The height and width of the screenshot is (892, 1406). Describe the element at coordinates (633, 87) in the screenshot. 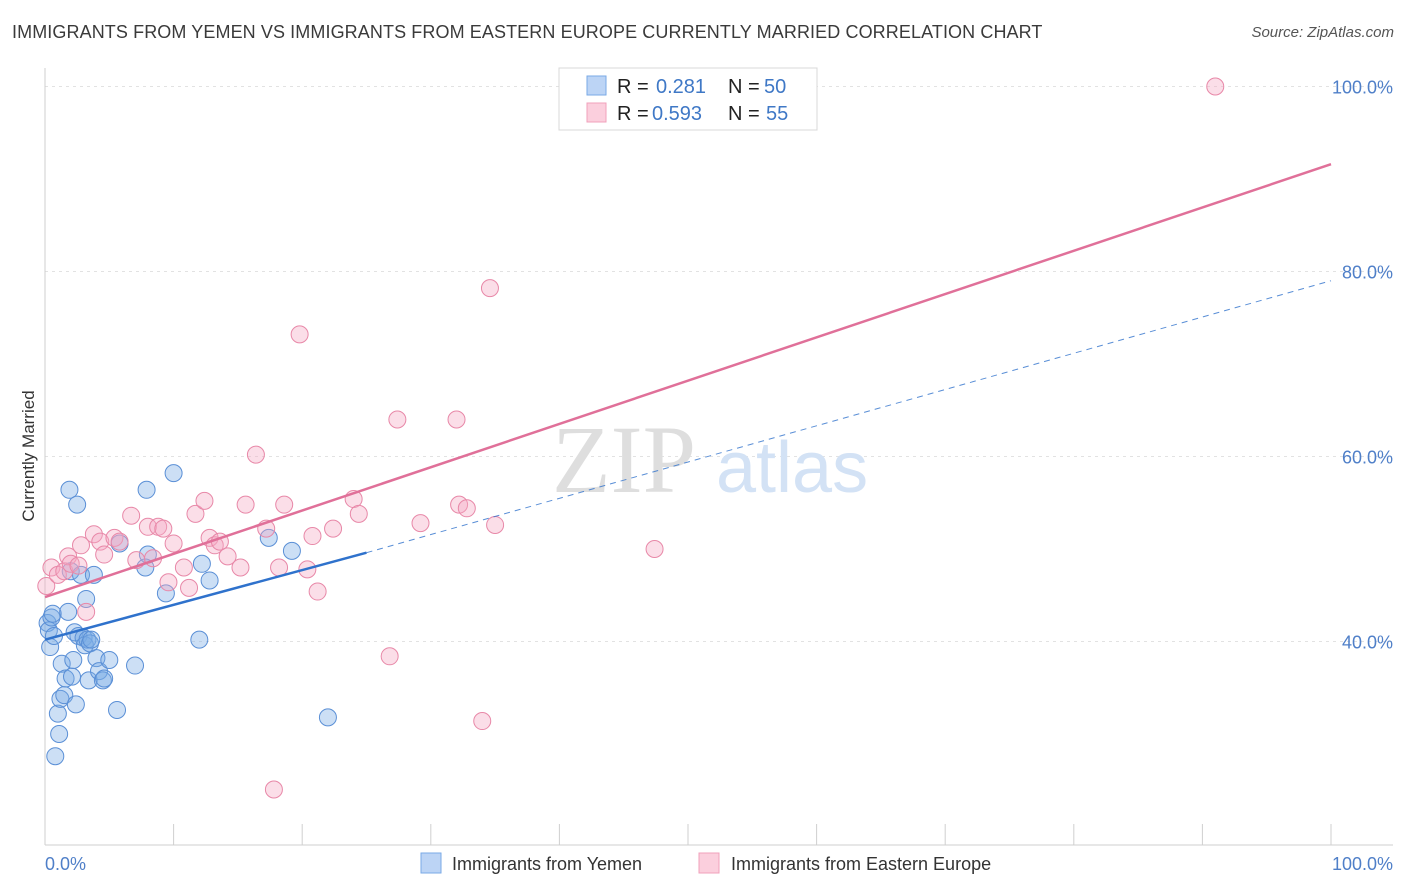

I see `legend-r-label-yemen: R =` at that location.